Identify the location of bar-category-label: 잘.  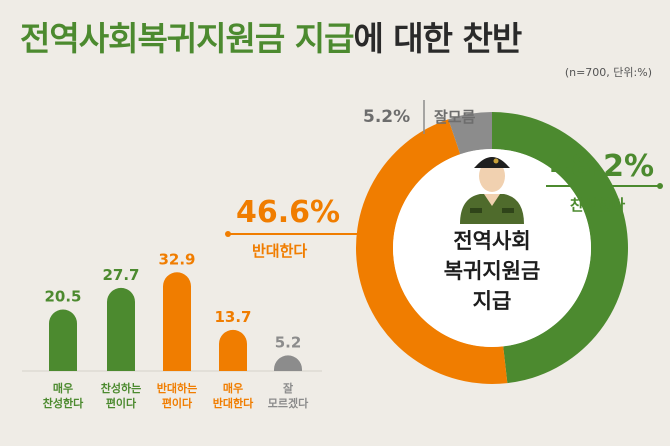
(288, 388).